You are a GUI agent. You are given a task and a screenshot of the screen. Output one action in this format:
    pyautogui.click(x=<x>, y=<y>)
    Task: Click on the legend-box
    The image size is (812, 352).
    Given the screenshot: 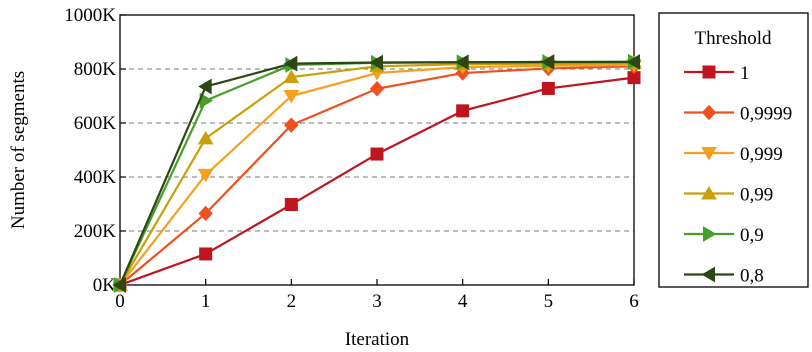 What is the action you would take?
    pyautogui.click(x=733, y=150)
    